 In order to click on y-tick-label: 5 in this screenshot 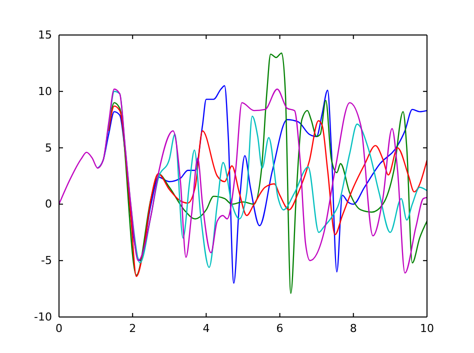, I will do `click(48, 147)`.